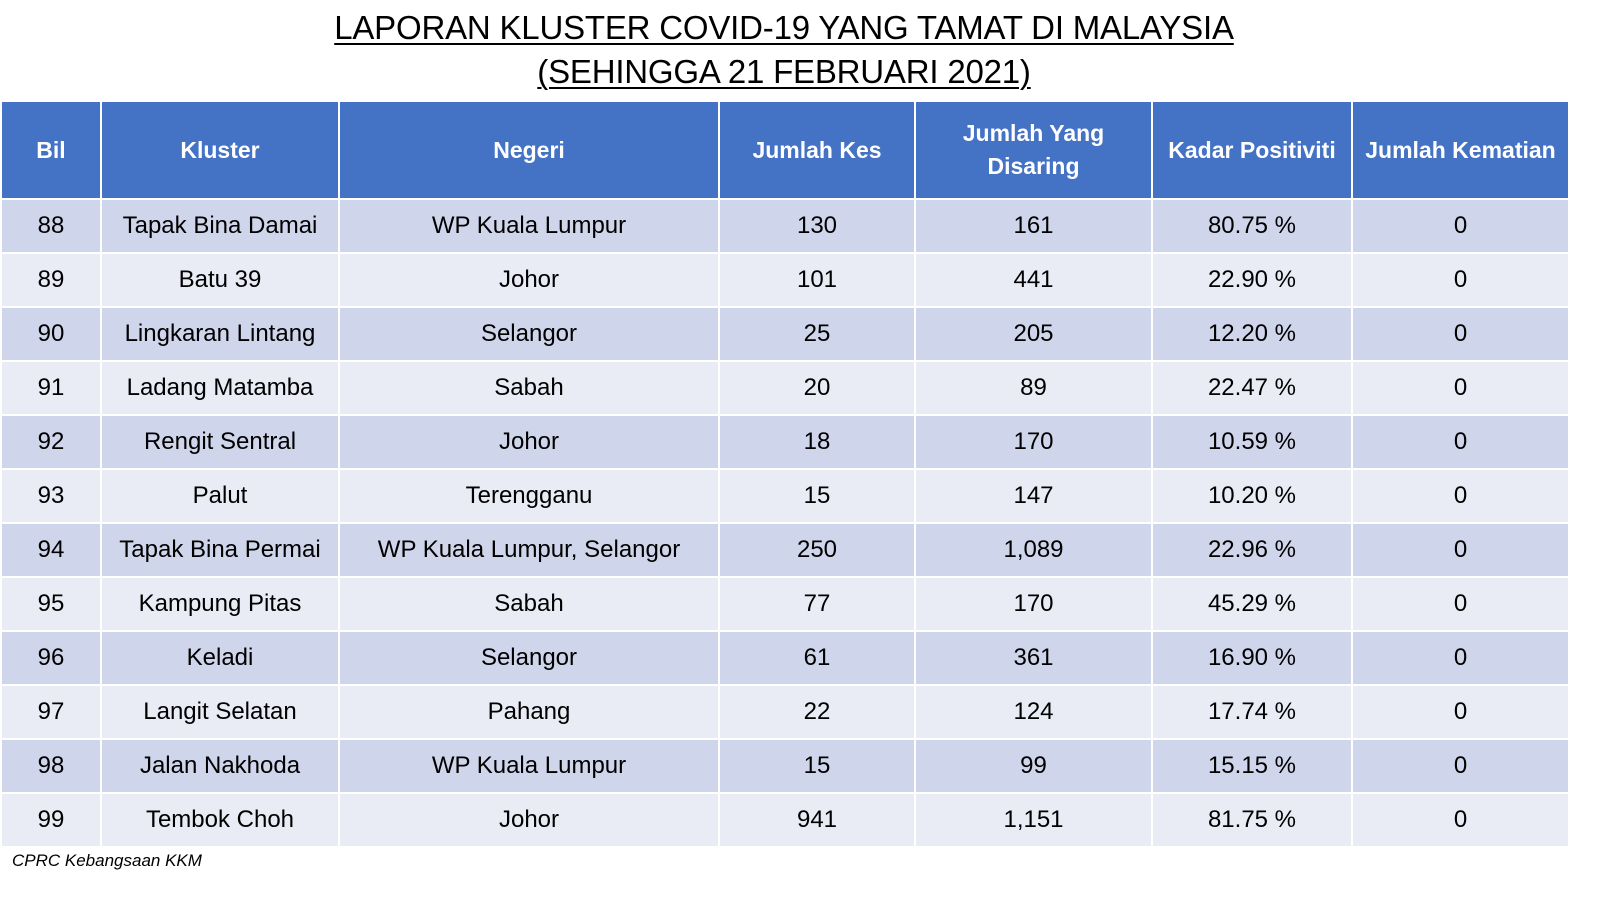 This screenshot has width=1600, height=900. Describe the element at coordinates (220, 280) in the screenshot. I see `cell-kluster: Batu 39` at that location.